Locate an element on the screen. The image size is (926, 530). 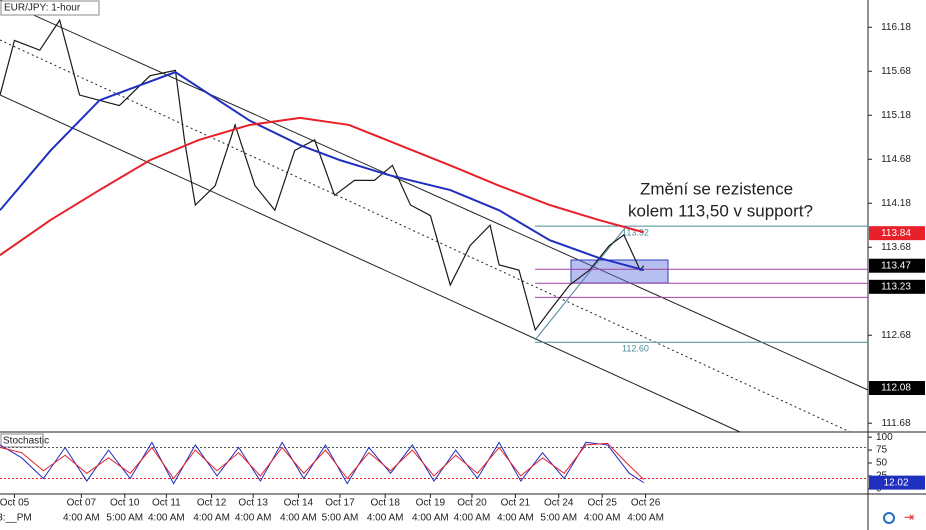
icon is located at coordinates (889, 518).